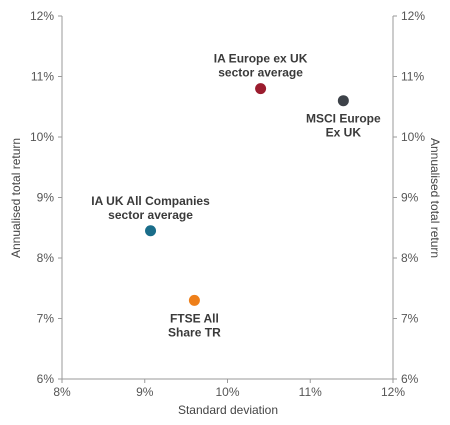  Describe the element at coordinates (410, 258) in the screenshot. I see `y-tick-label-right: 8%` at that location.